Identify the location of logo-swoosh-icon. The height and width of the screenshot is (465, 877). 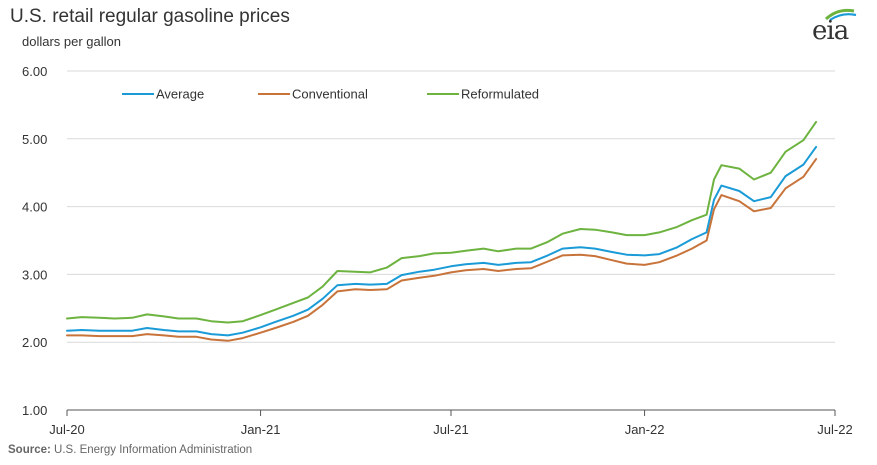
(840, 14).